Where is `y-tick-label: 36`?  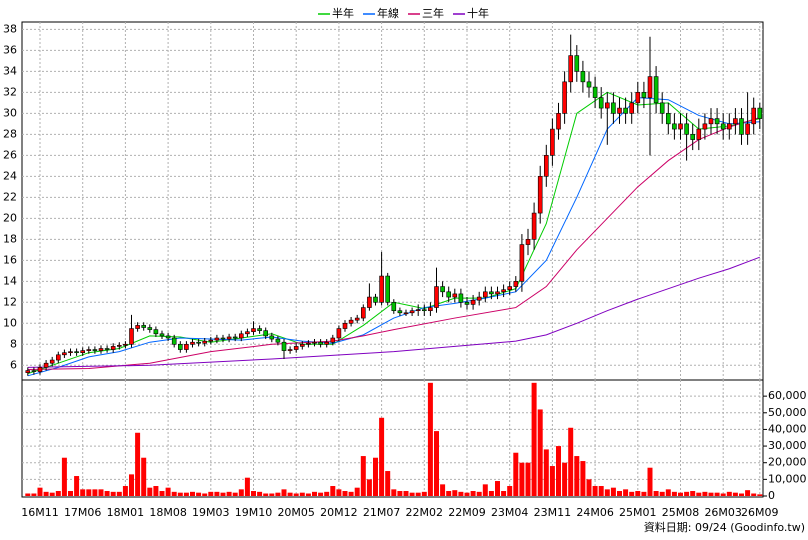 y-tick-label: 36 is located at coordinates (10, 49).